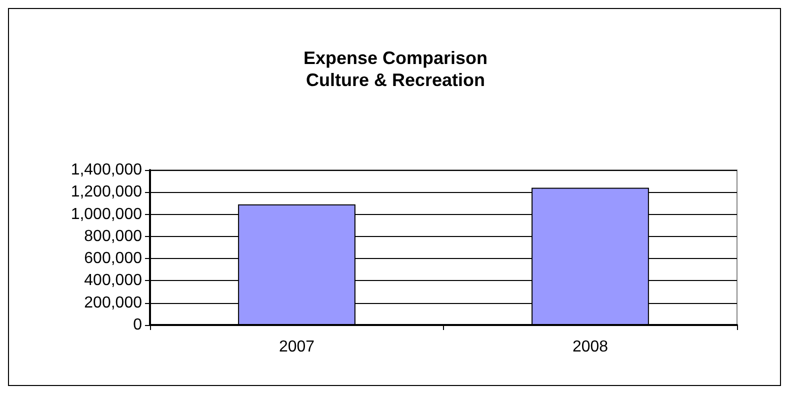 The width and height of the screenshot is (791, 402). I want to click on x-tick-label: 2008, so click(590, 347).